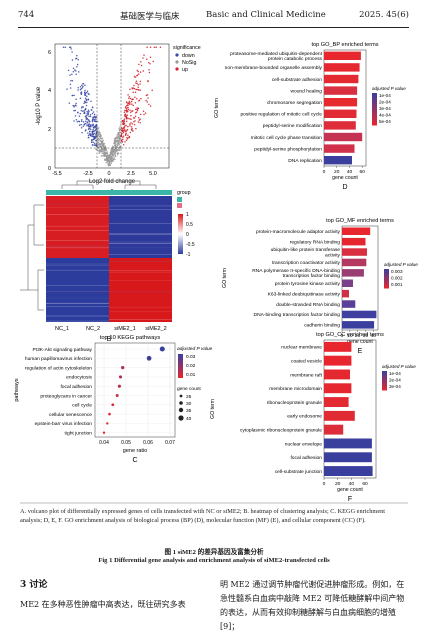  I want to click on go-tick-label: 20, so click(338, 484).